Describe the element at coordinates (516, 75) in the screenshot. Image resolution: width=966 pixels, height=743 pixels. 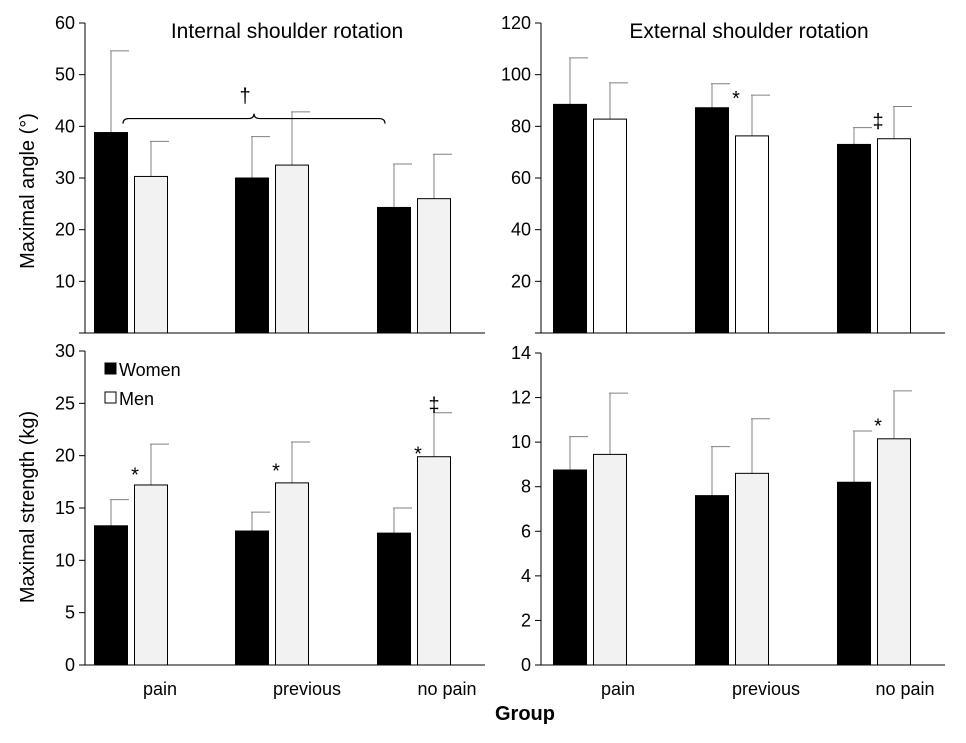
I see `y-tick-label-external-angle: 100` at that location.